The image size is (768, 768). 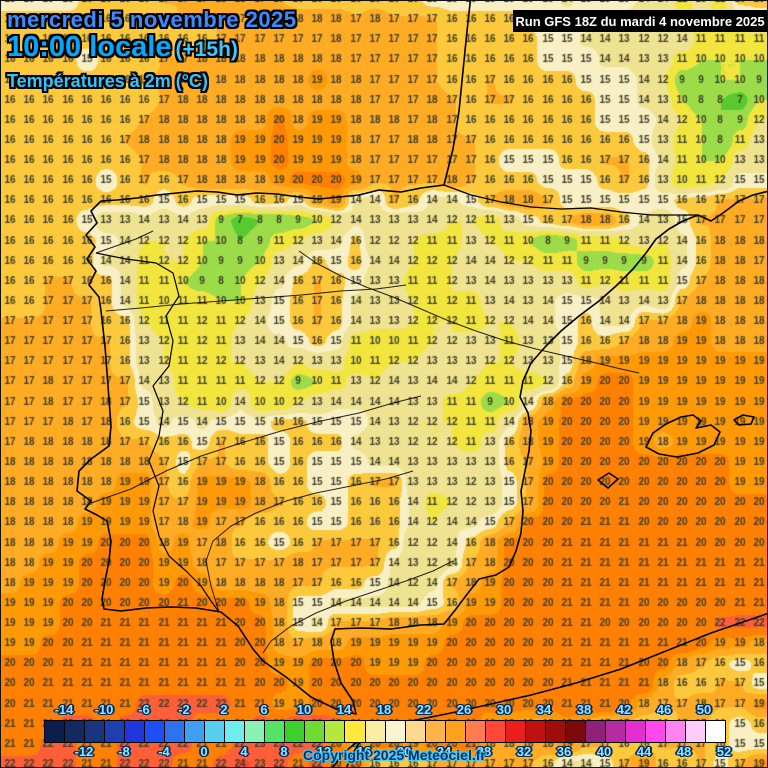 I want to click on scale-label: 44, so click(x=644, y=751).